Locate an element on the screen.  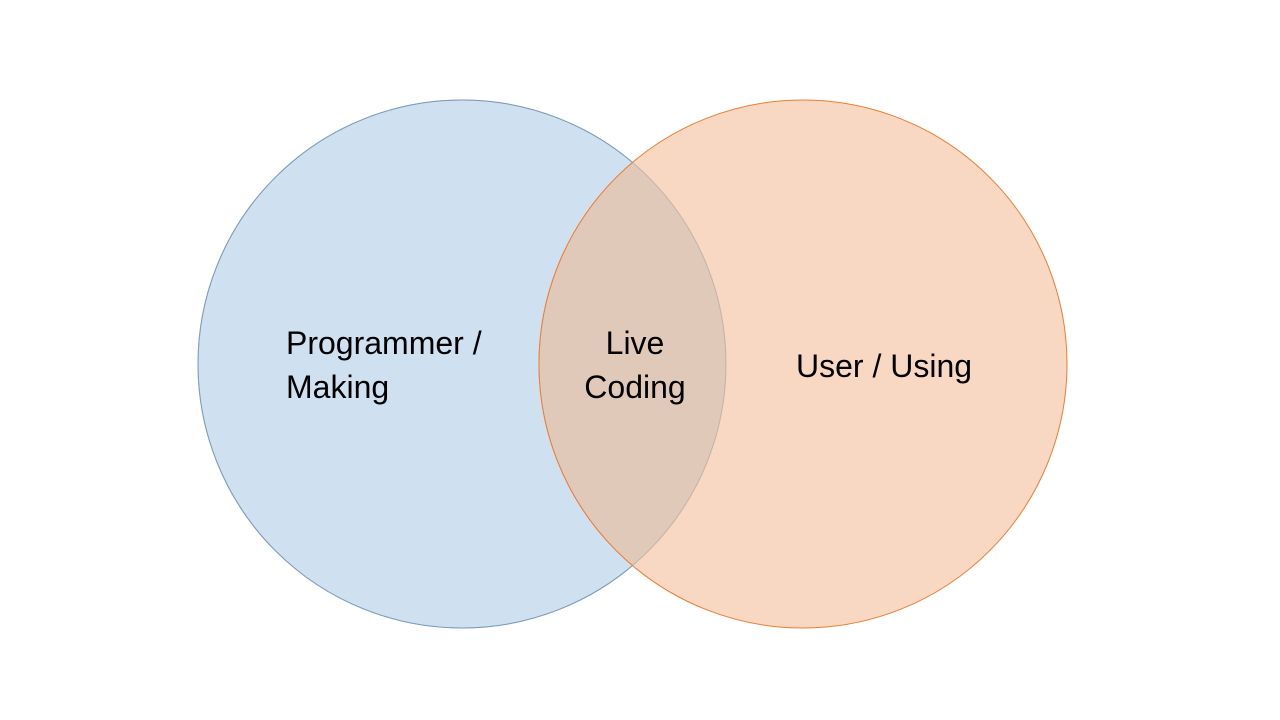
right-circle-label-line-1: User / Using is located at coordinates (884, 366).